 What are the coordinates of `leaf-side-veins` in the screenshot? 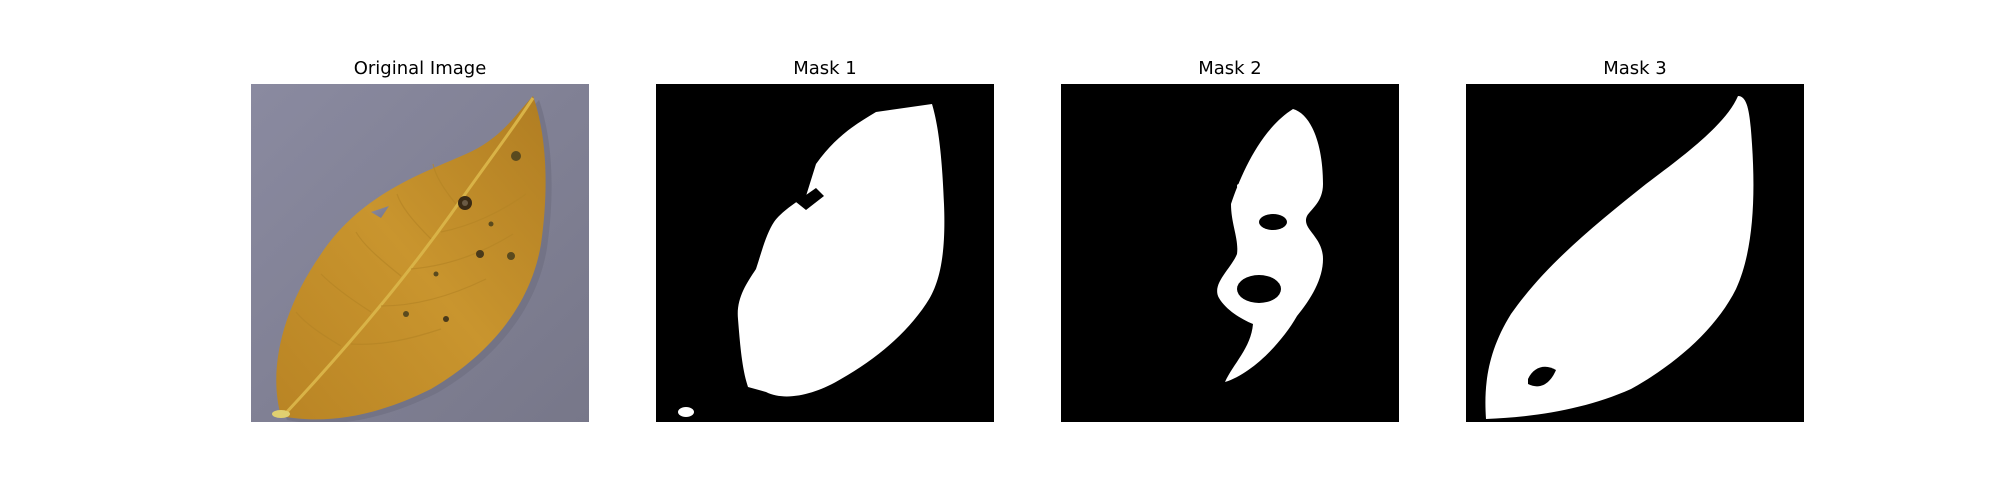 It's located at (411, 255).